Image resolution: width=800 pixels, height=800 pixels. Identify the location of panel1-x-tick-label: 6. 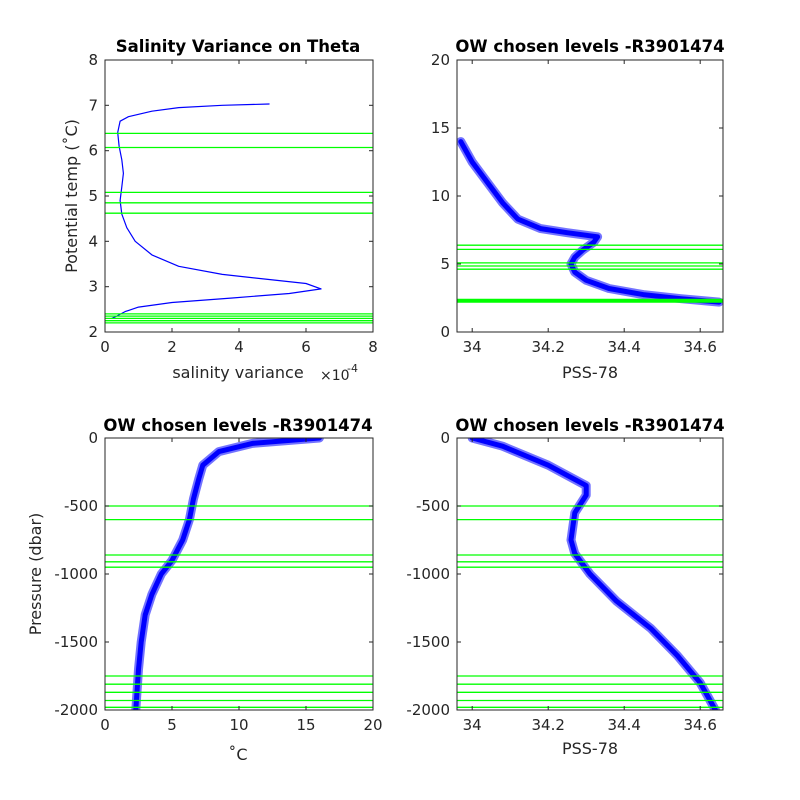
(306, 347).